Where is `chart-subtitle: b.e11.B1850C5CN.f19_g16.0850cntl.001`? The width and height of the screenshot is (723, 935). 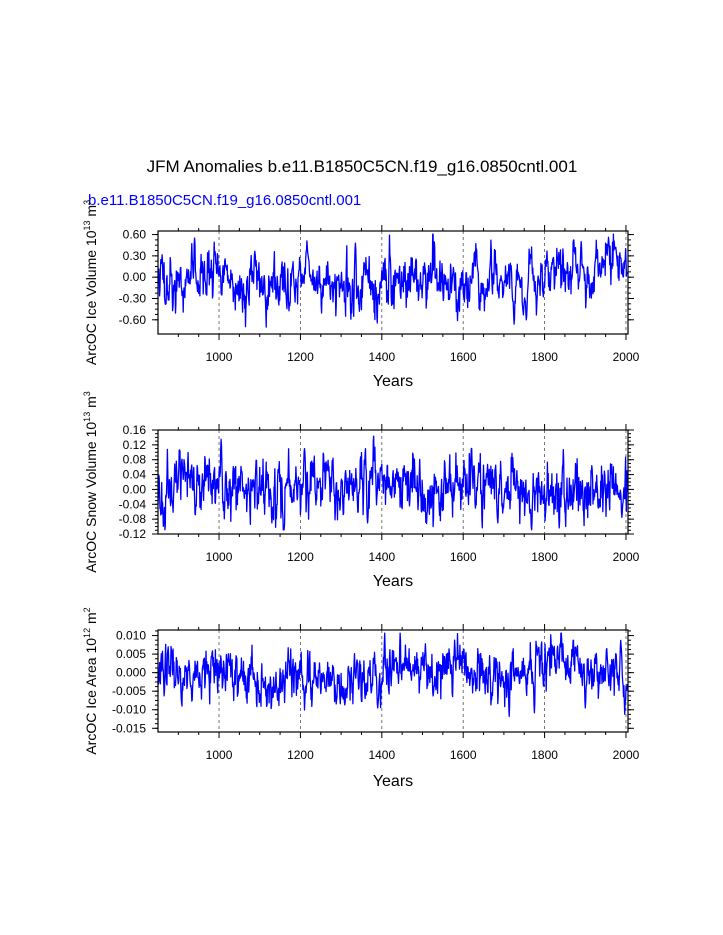
chart-subtitle: b.e11.B1850C5CN.f19_g16.0850cntl.001 is located at coordinates (224, 200).